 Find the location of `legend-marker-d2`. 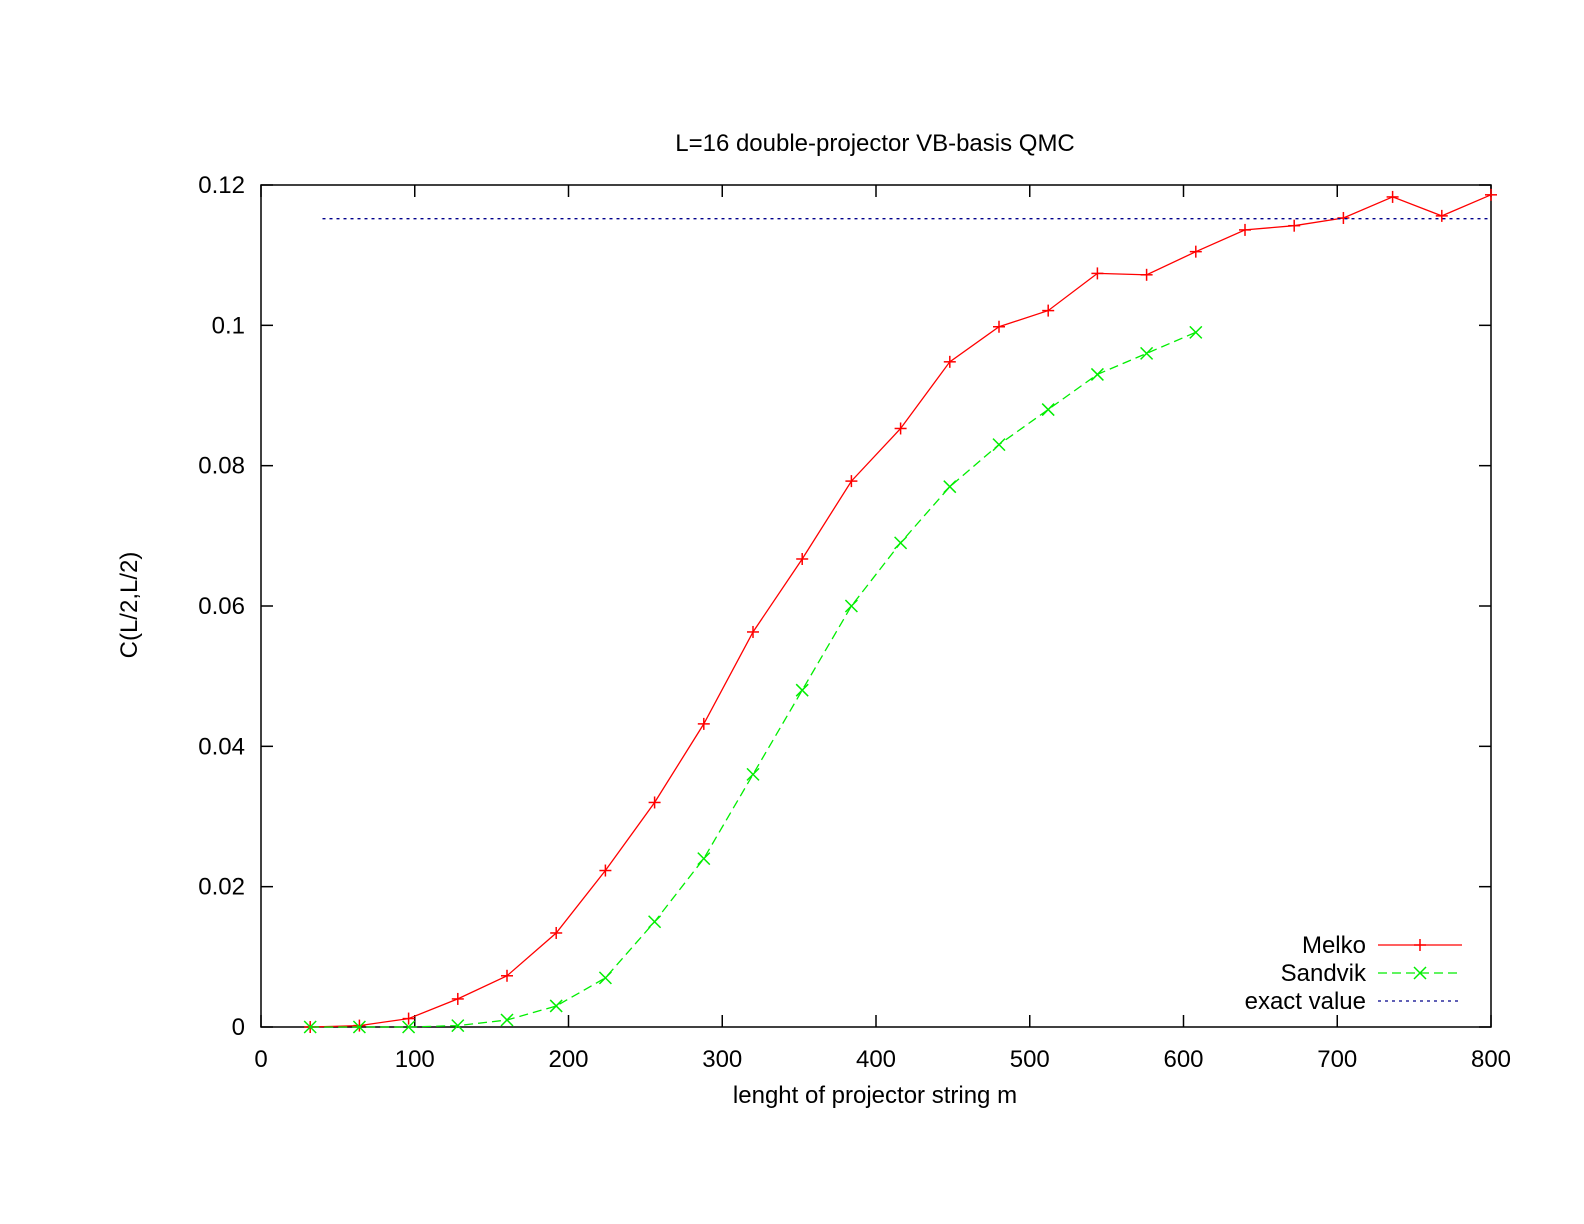

legend-marker-d2 is located at coordinates (1420, 973).